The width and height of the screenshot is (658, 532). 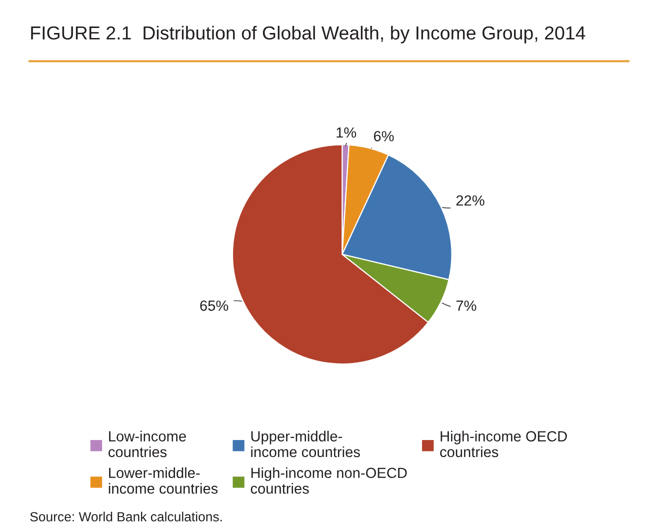 I want to click on data-label: 7%, so click(x=466, y=305).